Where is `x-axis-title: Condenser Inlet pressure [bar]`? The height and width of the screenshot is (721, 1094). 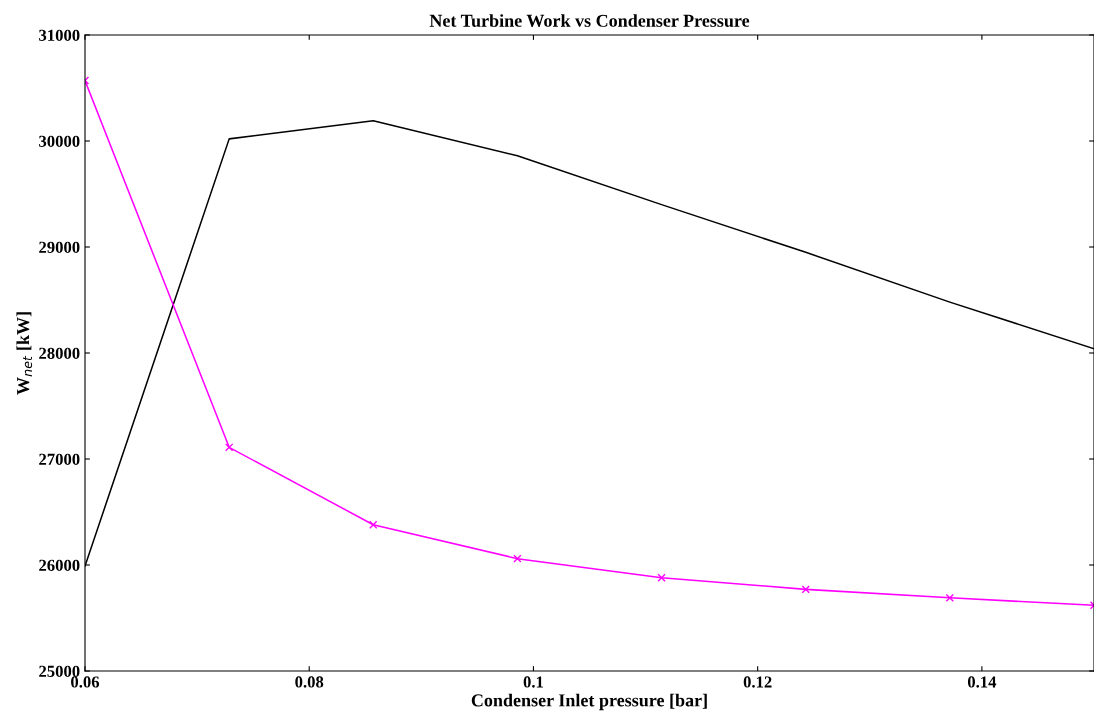 x-axis-title: Condenser Inlet pressure [bar] is located at coordinates (589, 702).